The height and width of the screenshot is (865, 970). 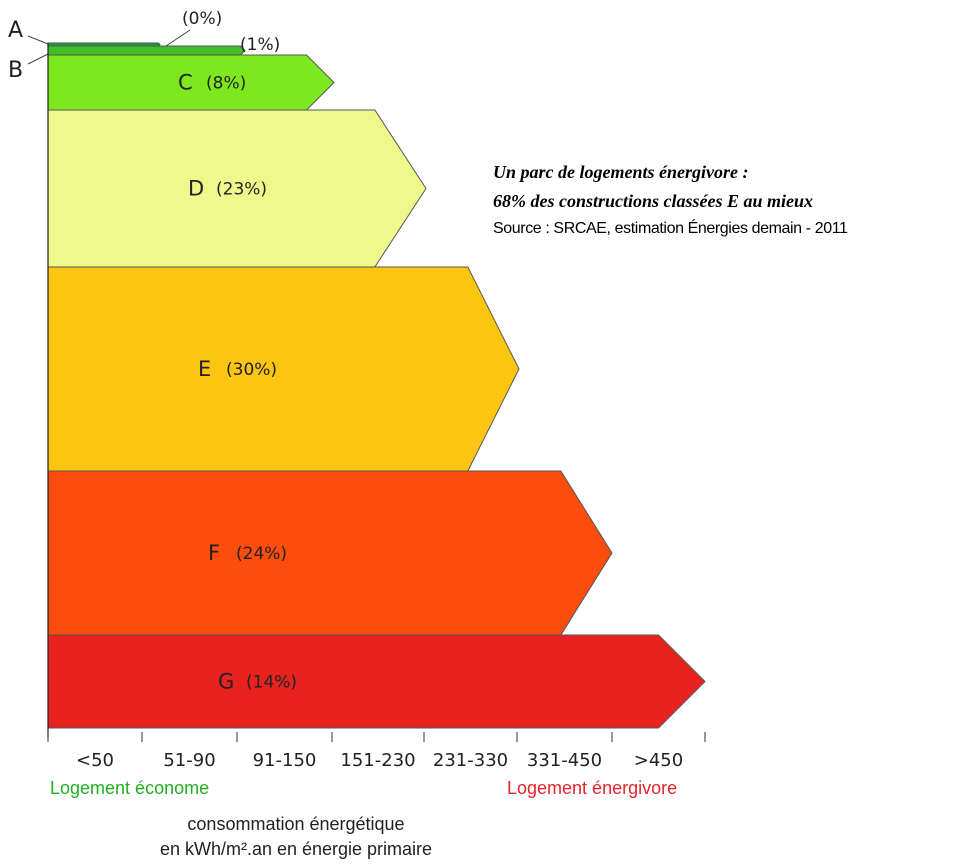 What do you see at coordinates (621, 172) in the screenshot?
I see `caption-title: Un parc de logements énergivore :` at bounding box center [621, 172].